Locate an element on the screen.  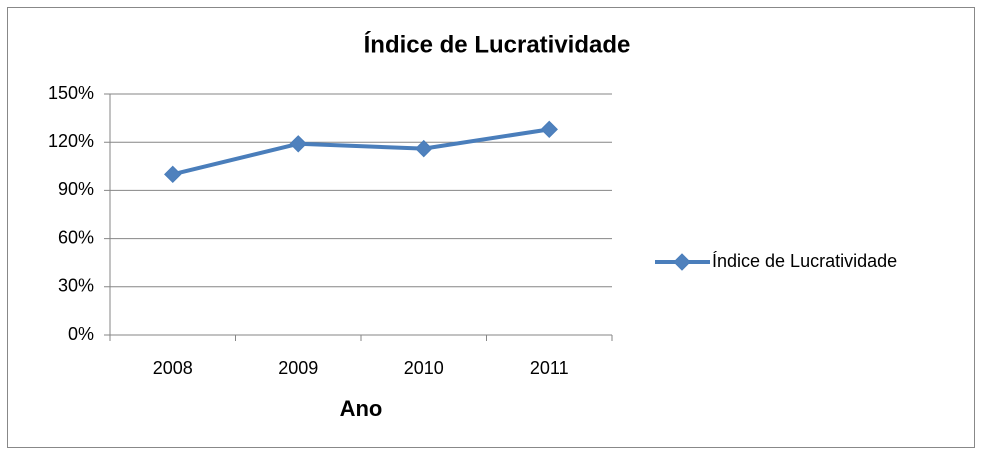
x-tick-label: 2011 is located at coordinates (549, 368).